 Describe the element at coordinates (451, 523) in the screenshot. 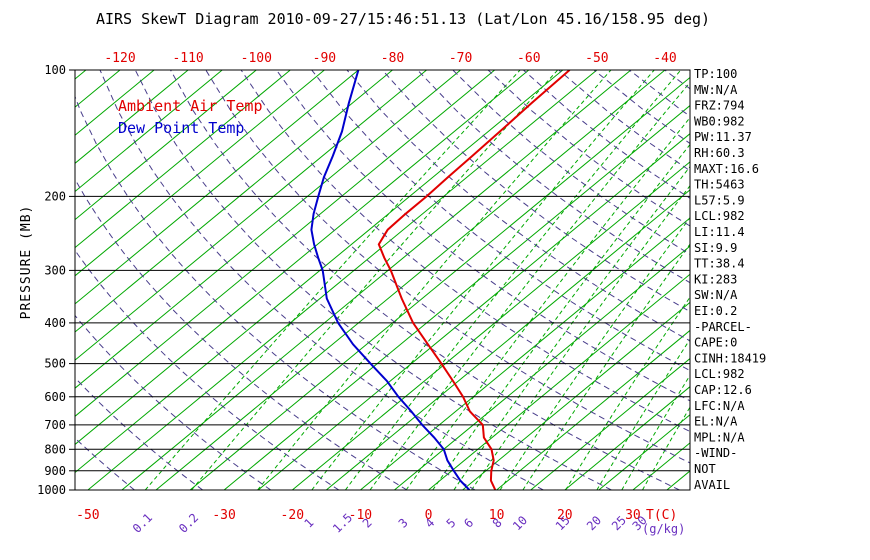

I see `mixing-ratio-tick-label: 5` at that location.